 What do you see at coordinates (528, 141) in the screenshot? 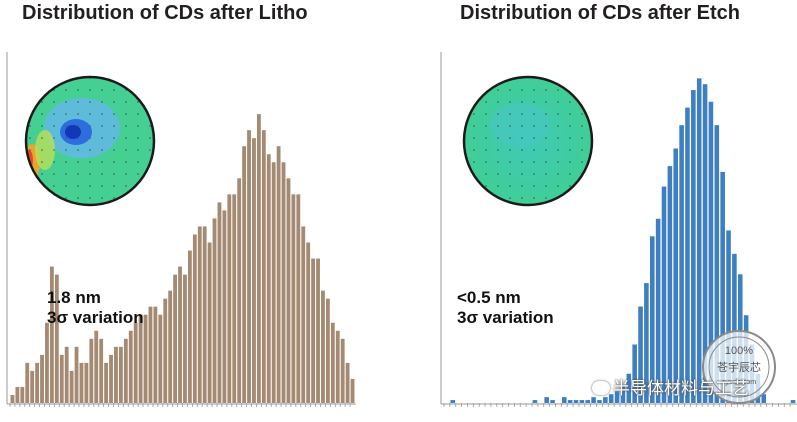
I see `wafer-map-etch` at bounding box center [528, 141].